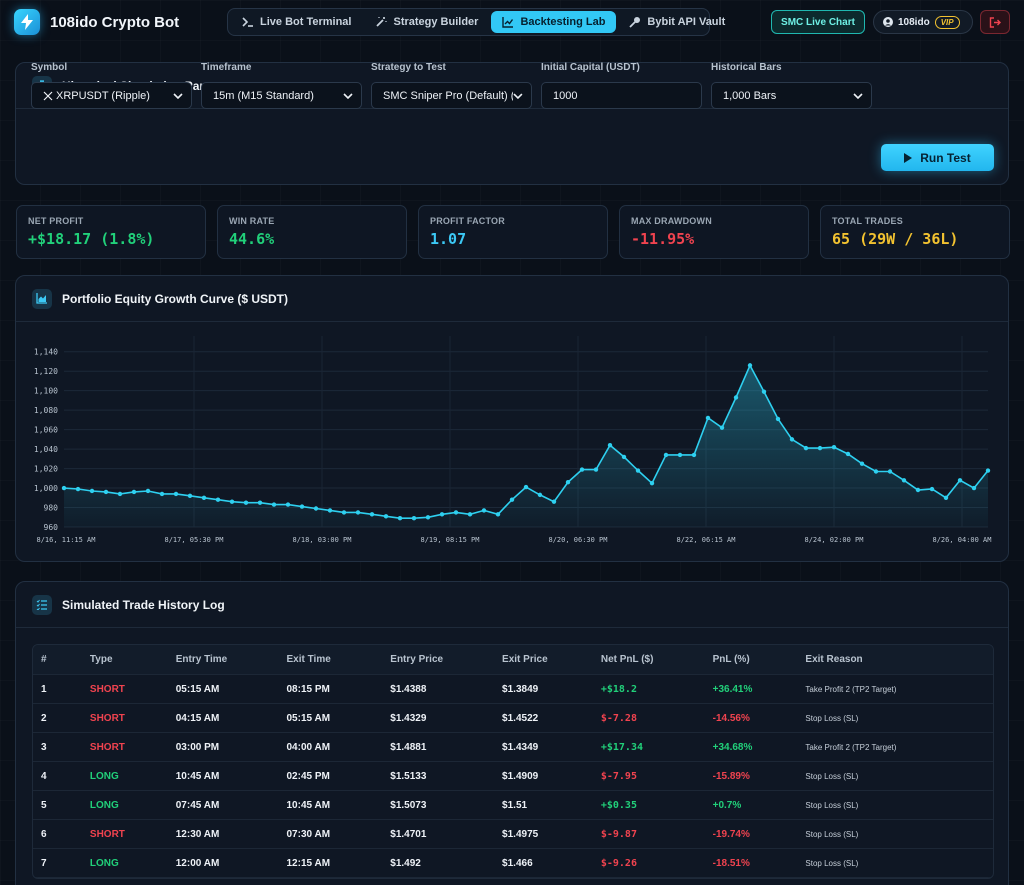  I want to click on capital-label: Initial Capital (USDT), so click(590, 67).